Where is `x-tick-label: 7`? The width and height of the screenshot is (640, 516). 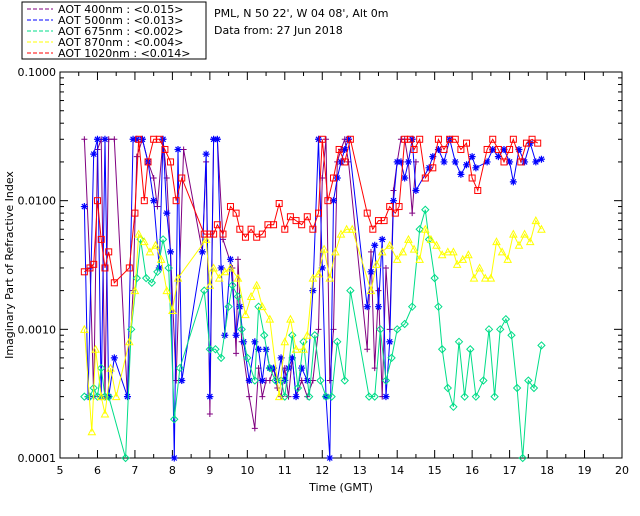
x-tick-label: 7 is located at coordinates (134, 470).